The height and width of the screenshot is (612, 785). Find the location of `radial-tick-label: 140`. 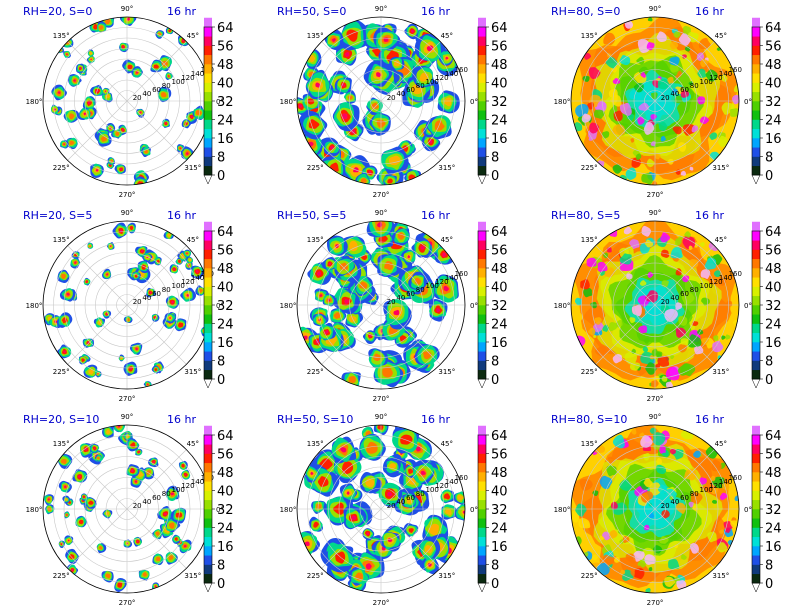

radial-tick-label: 140 is located at coordinates (197, 482).